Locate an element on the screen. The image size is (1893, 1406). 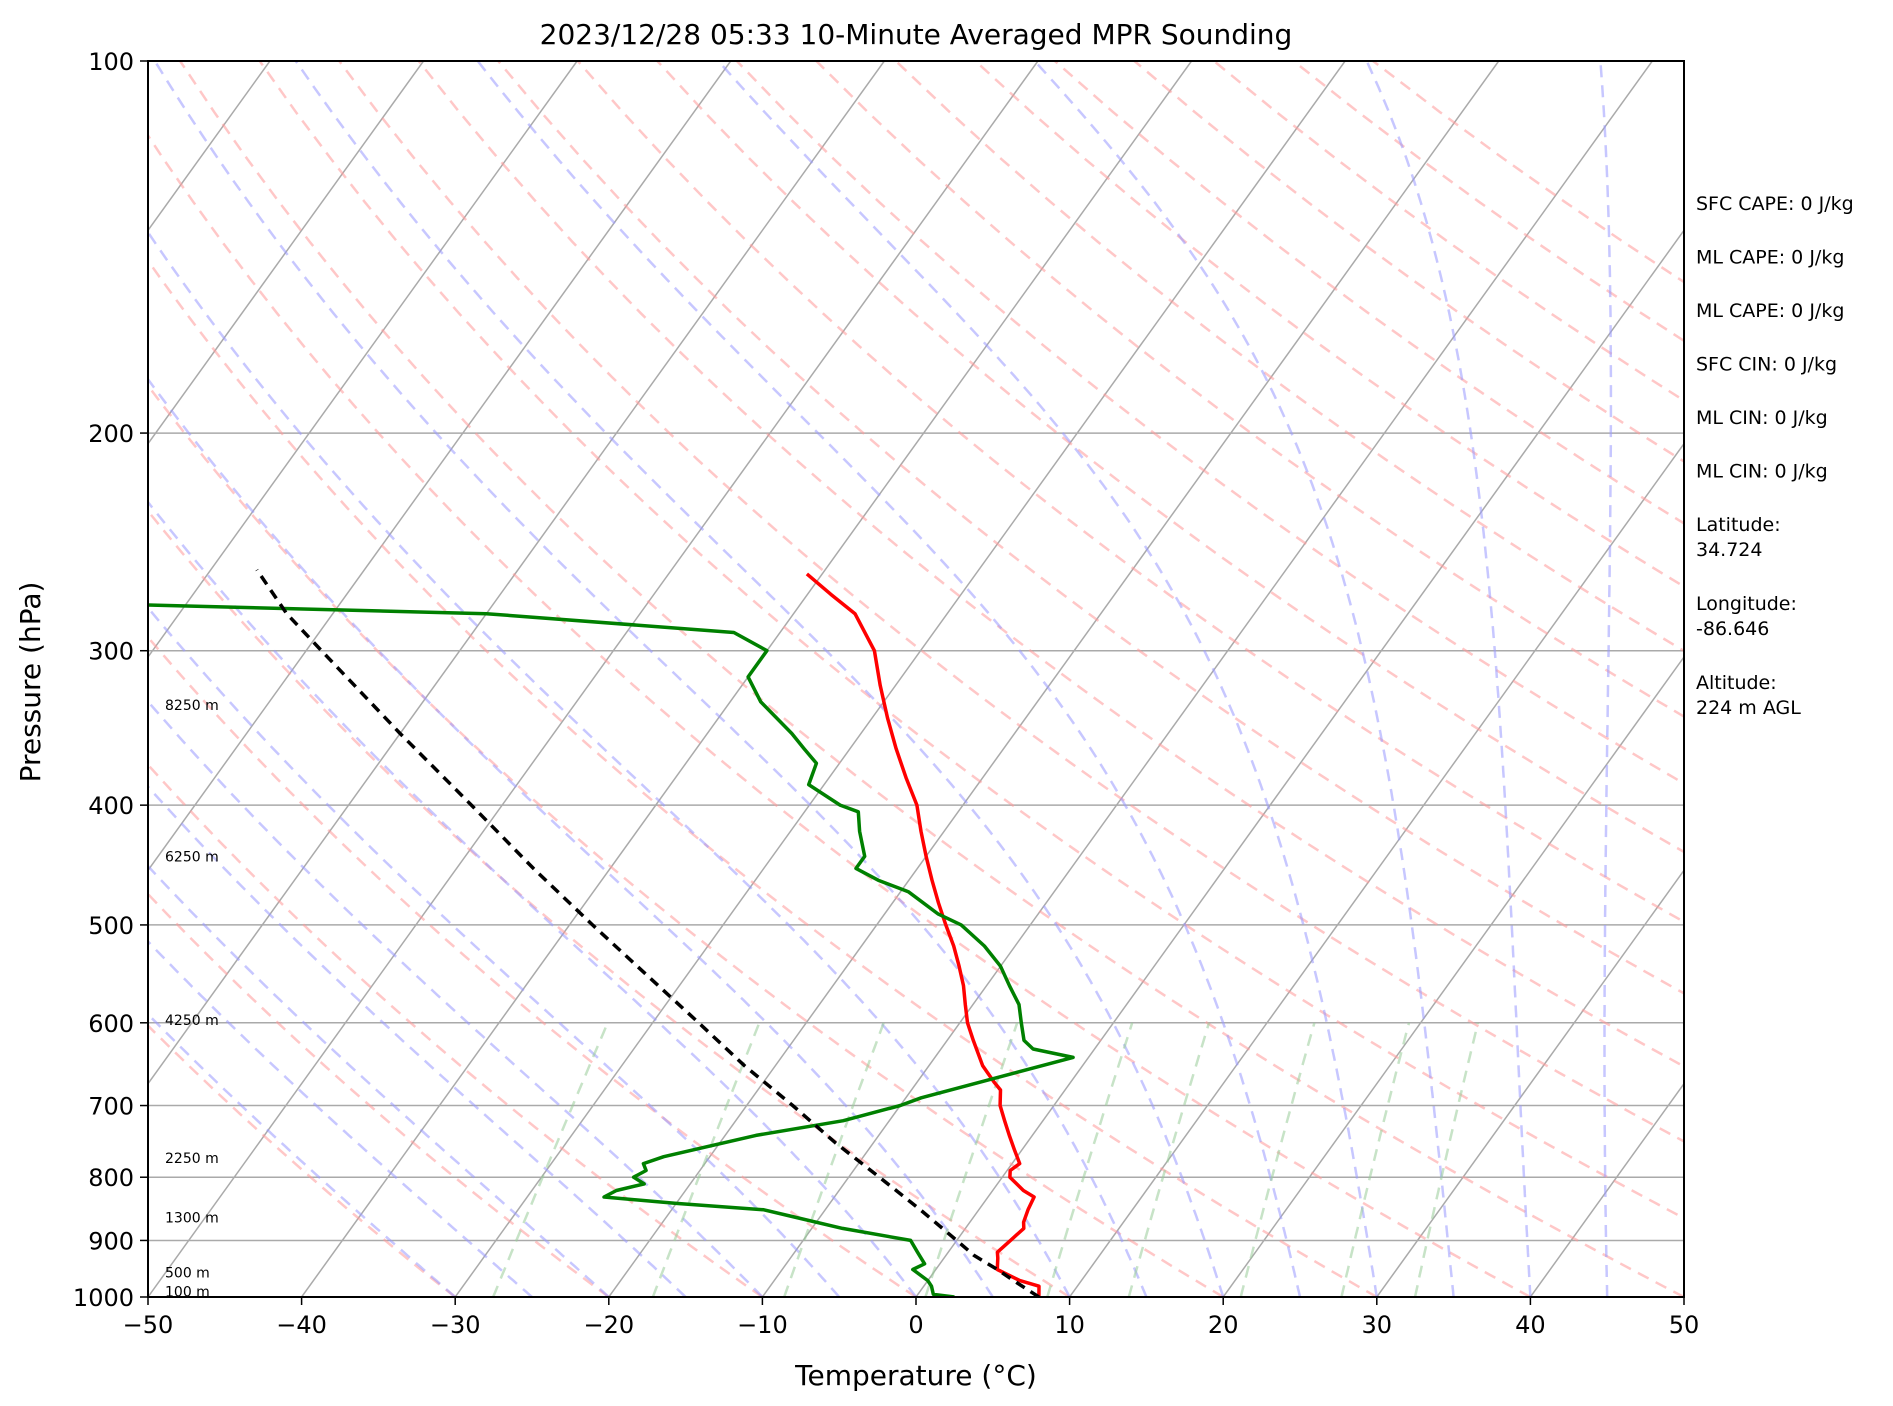
y-tick-label: 400 is located at coordinates (111, 806).